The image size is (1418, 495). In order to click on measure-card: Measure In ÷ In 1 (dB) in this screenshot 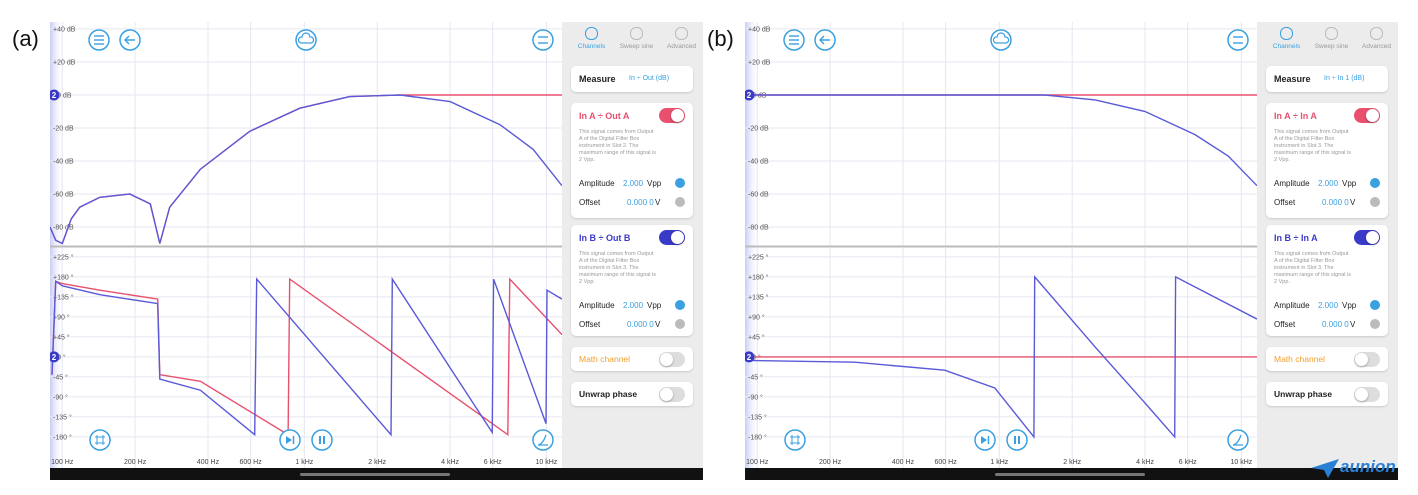, I will do `click(1327, 79)`.